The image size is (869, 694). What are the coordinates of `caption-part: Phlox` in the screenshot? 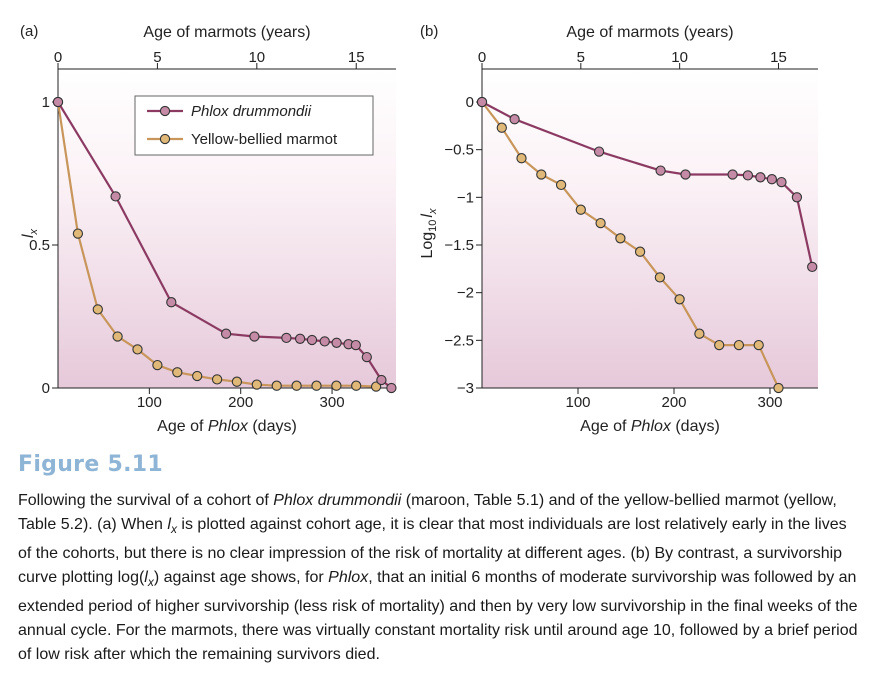 It's located at (348, 578).